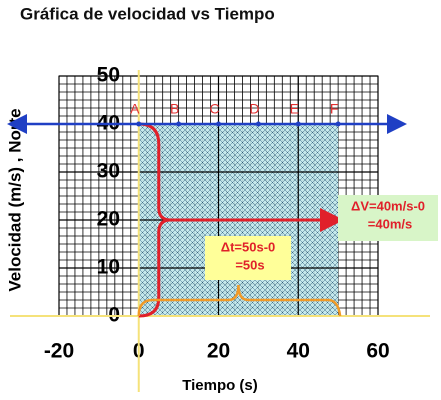 This screenshot has width=441, height=400. What do you see at coordinates (59, 351) in the screenshot?
I see `x-tick-label: -20` at bounding box center [59, 351].